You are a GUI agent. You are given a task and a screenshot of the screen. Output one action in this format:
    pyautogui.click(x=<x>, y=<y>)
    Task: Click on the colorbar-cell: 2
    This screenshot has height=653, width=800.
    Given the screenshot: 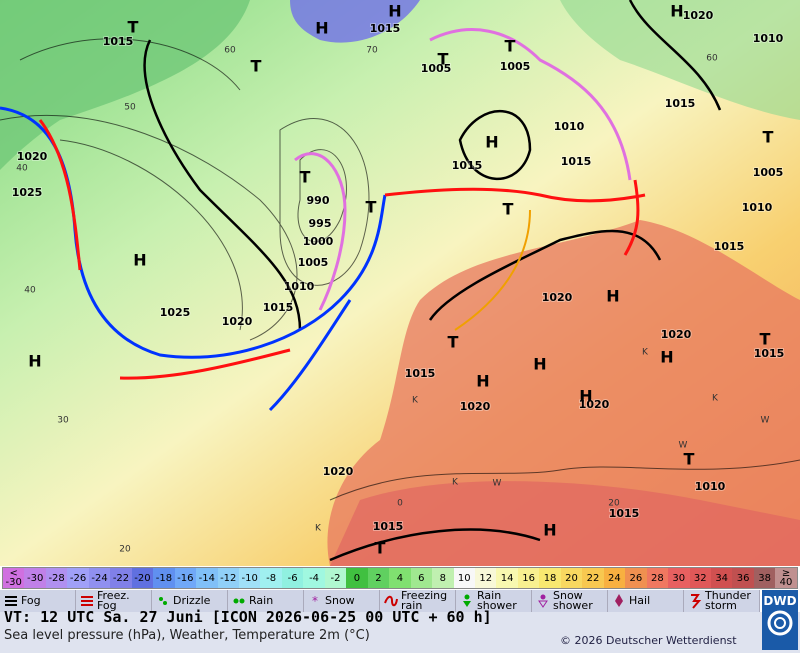 What is the action you would take?
    pyautogui.click(x=378, y=578)
    